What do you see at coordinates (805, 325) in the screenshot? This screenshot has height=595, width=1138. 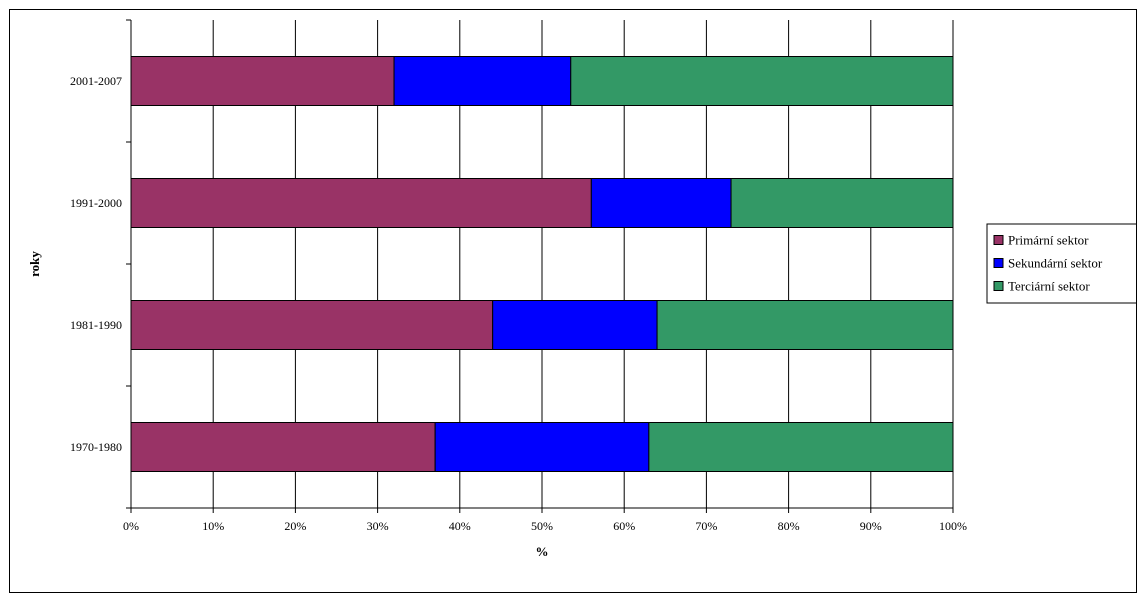 I see `bar-terciární-1981-1990` at bounding box center [805, 325].